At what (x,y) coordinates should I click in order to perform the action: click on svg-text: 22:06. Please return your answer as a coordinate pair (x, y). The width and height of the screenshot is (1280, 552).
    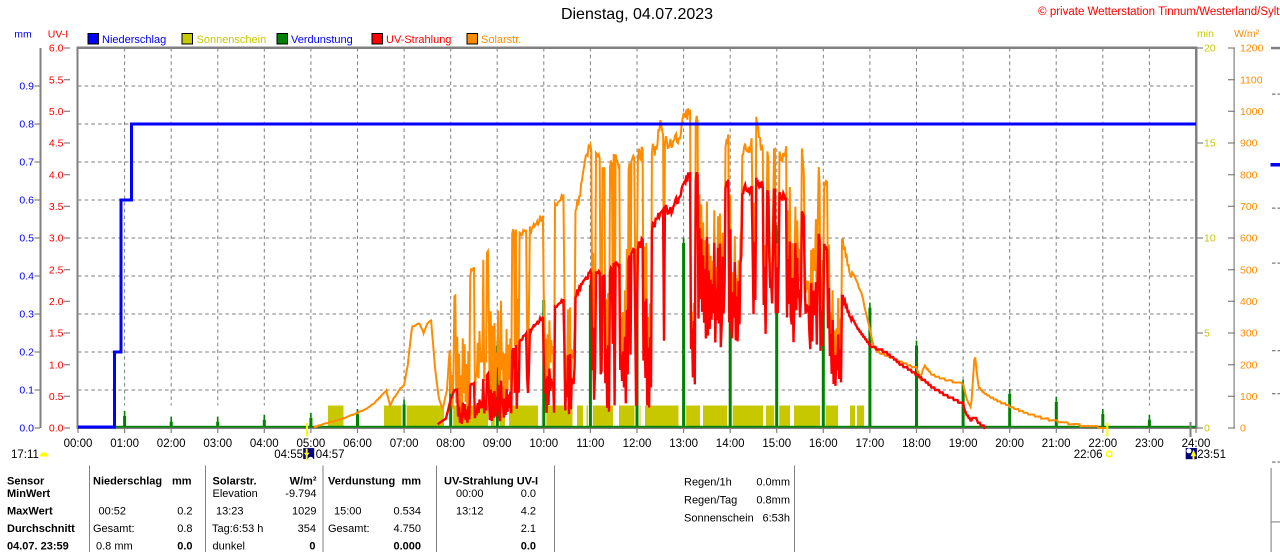
    Looking at the image, I should click on (1088, 455).